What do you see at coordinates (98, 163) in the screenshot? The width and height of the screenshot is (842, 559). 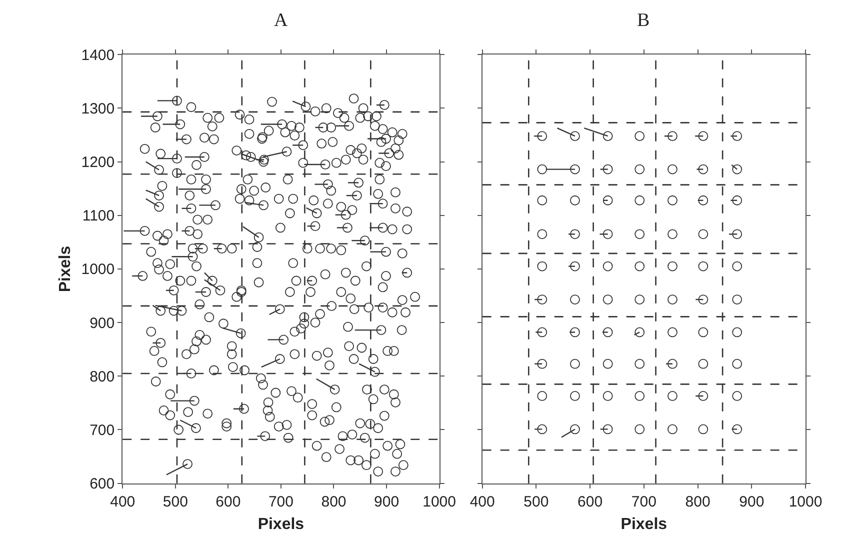 I see `y-tick-label: 1200` at bounding box center [98, 163].